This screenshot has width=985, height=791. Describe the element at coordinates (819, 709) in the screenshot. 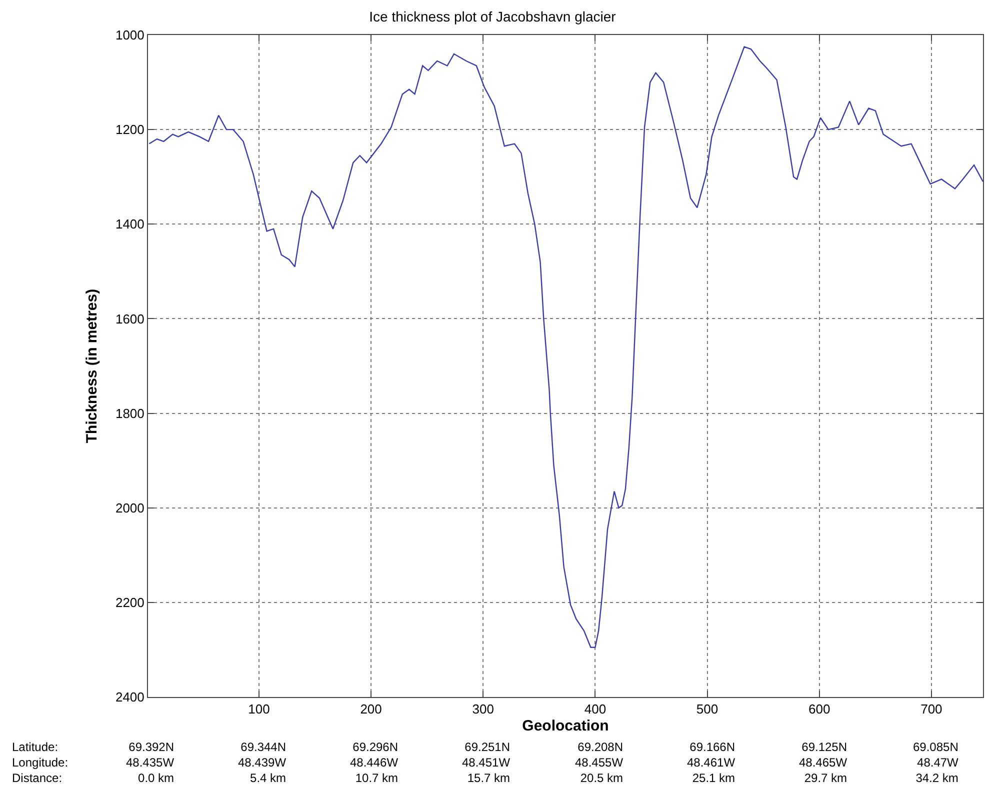

I see `x-tick-label: 600` at that location.